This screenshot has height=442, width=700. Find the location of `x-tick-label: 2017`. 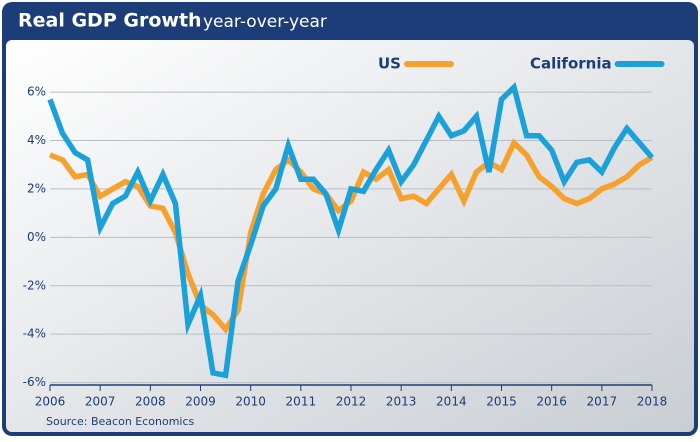

x-tick-label: 2017 is located at coordinates (602, 402).